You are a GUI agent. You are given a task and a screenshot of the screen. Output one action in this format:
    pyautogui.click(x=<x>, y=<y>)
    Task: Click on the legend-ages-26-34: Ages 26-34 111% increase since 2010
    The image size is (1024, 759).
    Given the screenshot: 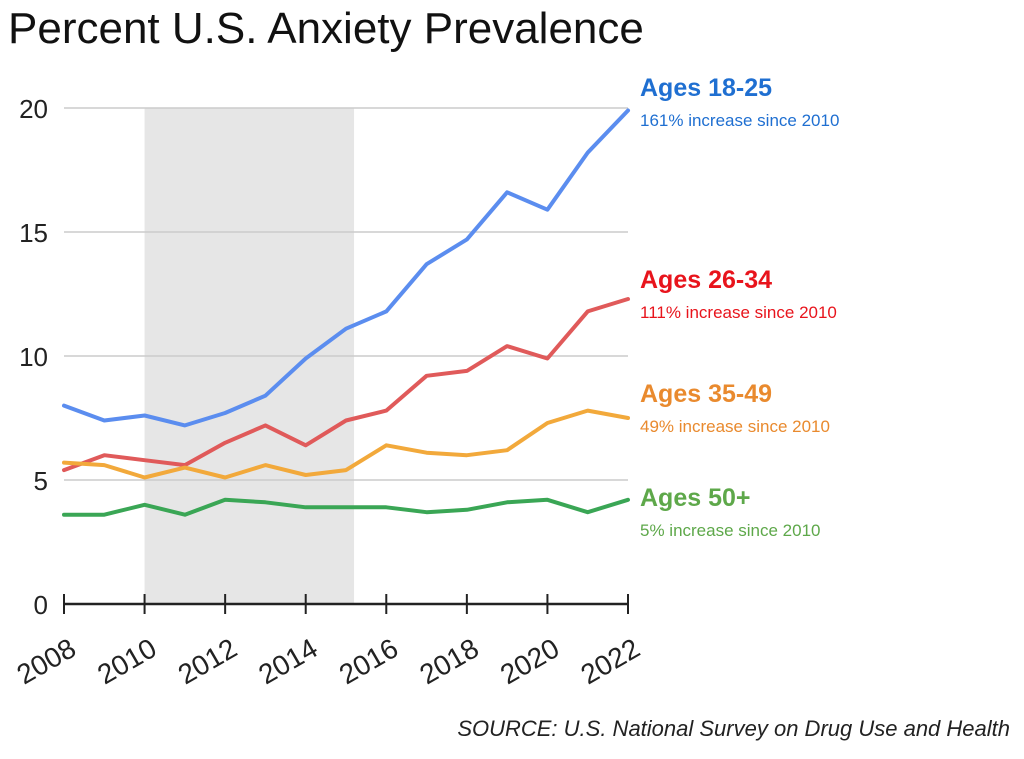 What is the action you would take?
    pyautogui.click(x=738, y=294)
    